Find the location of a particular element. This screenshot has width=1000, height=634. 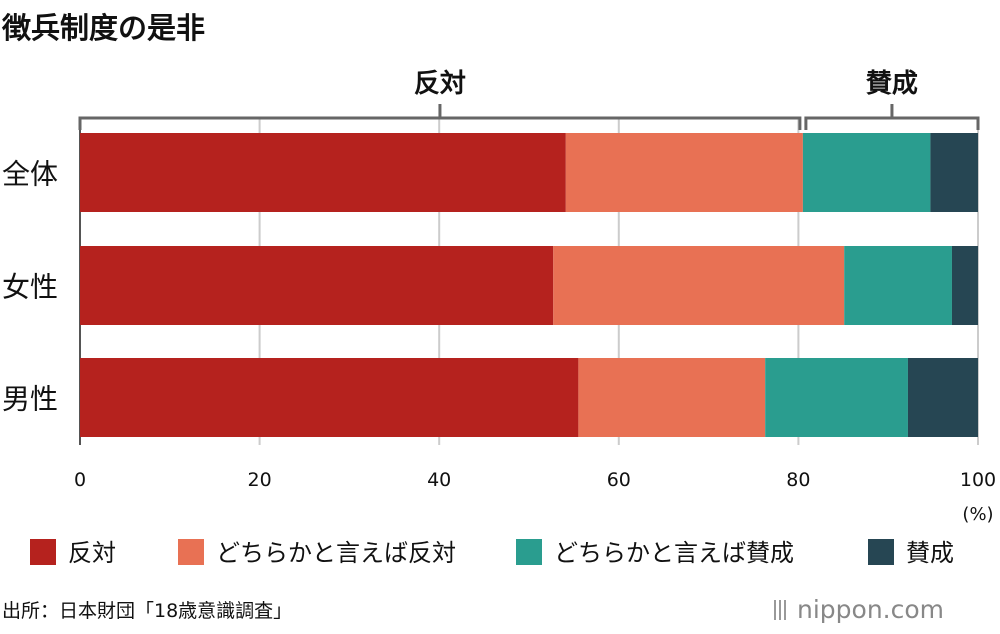

category-label: 女性 is located at coordinates (30, 287).